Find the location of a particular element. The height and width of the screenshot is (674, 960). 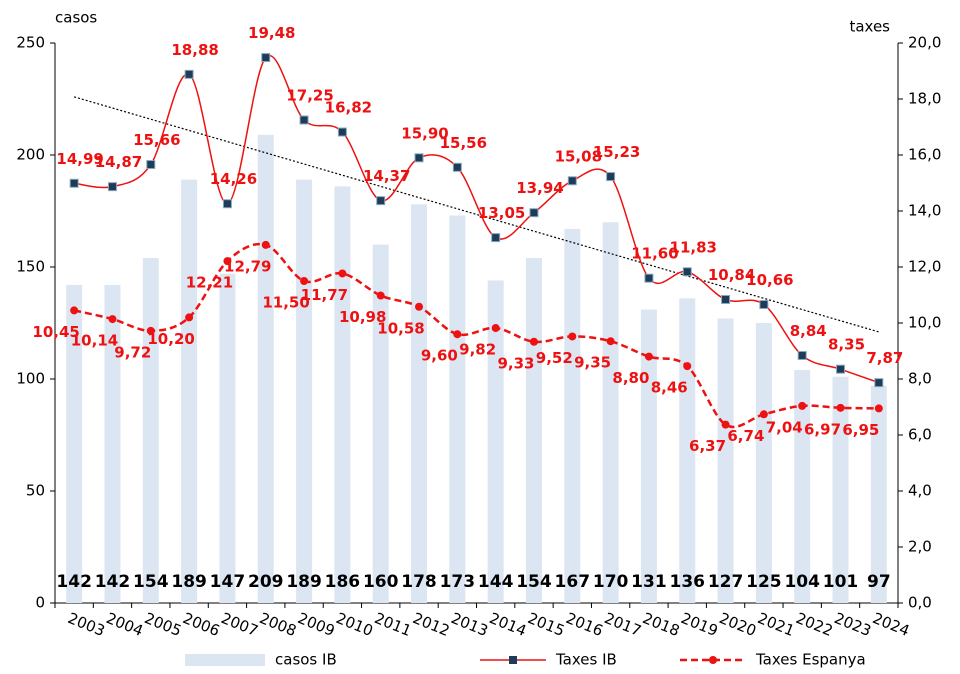

x-tick-label: 2013 is located at coordinates (469, 624).